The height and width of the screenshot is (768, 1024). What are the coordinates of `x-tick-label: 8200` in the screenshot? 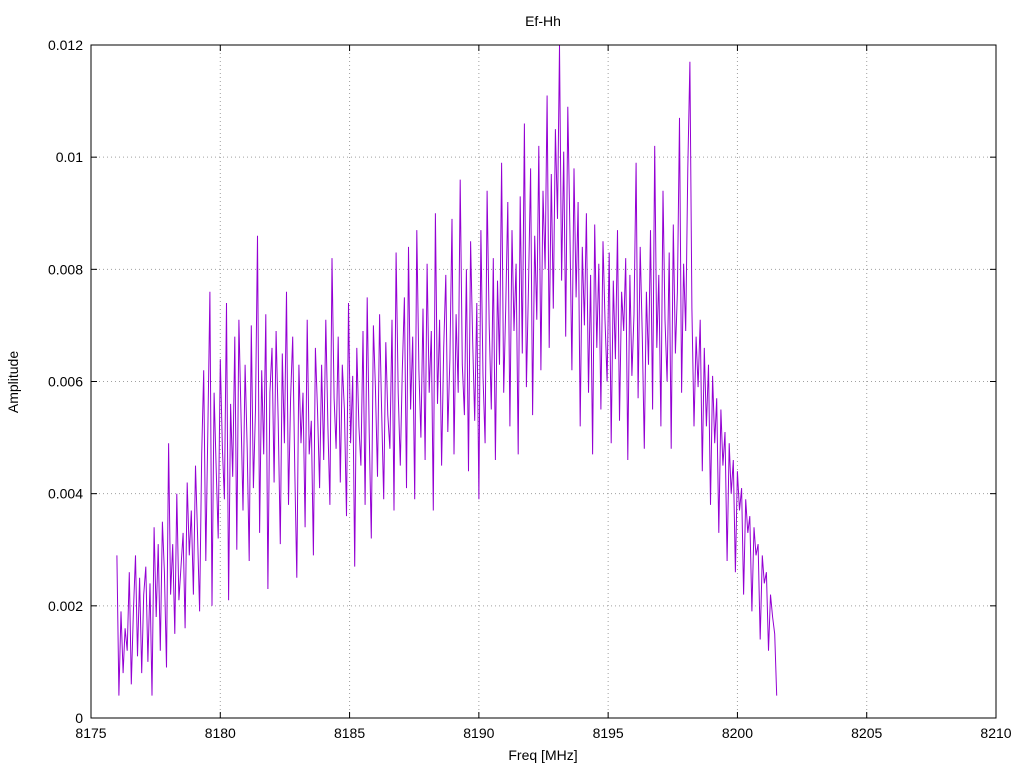 It's located at (737, 733).